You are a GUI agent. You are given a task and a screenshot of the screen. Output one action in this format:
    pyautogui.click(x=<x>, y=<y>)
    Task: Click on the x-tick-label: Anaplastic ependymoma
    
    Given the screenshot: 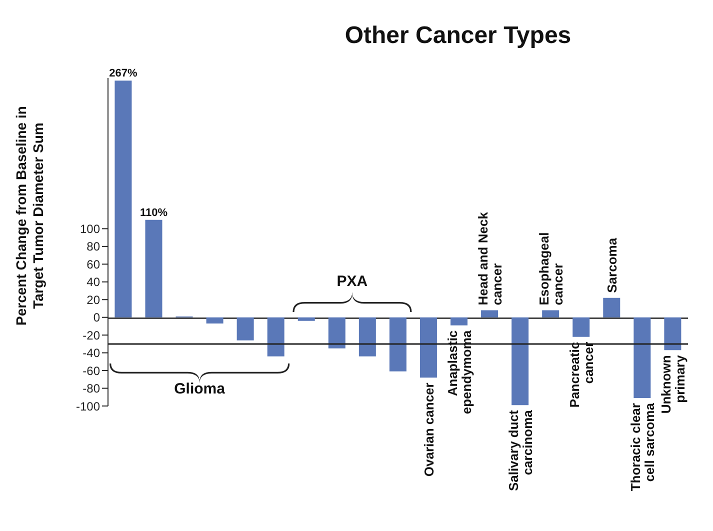 What is the action you would take?
    pyautogui.click(x=459, y=372)
    